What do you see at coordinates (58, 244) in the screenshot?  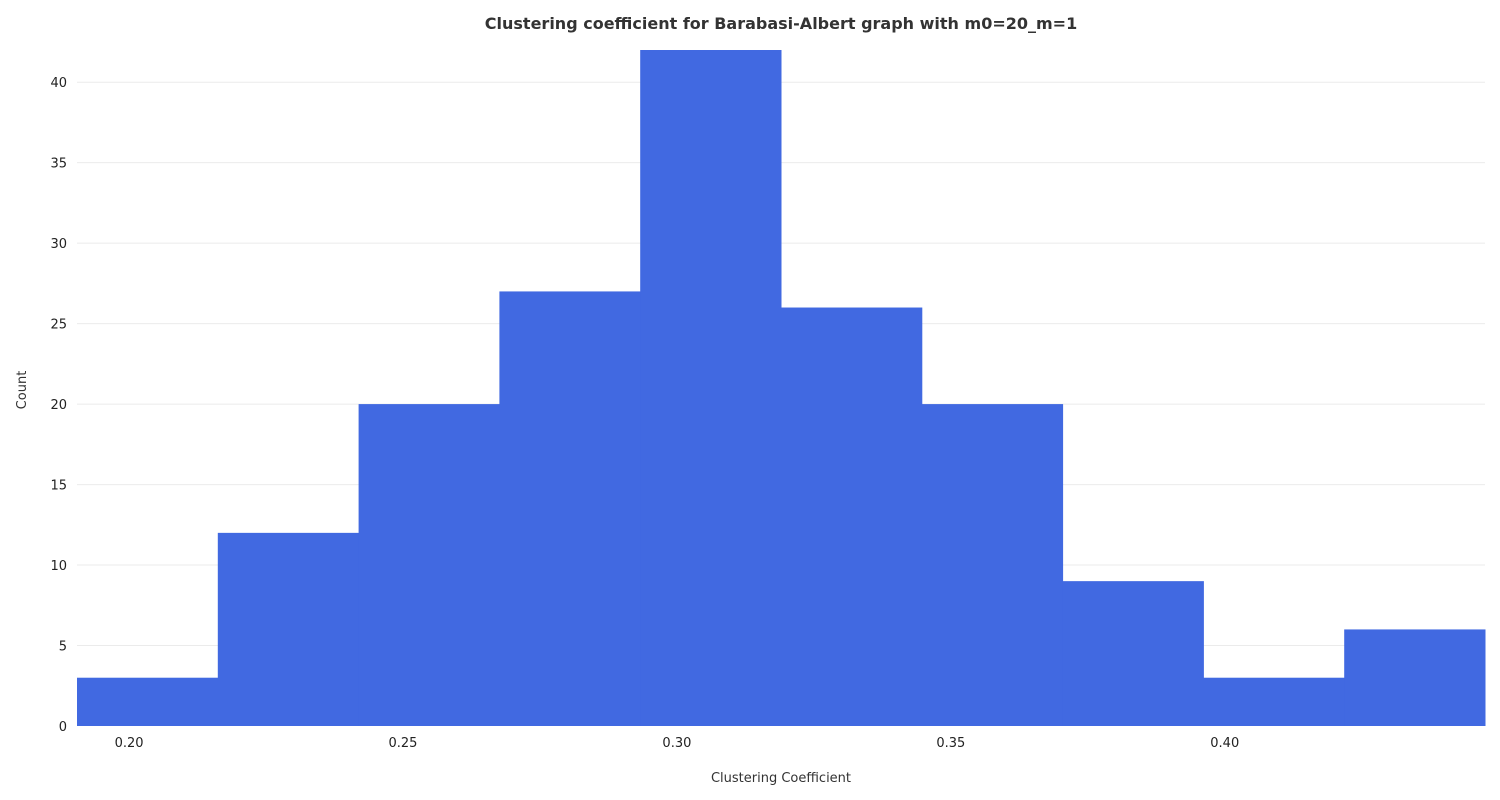 I see `y-tick-label: 30` at bounding box center [58, 244].